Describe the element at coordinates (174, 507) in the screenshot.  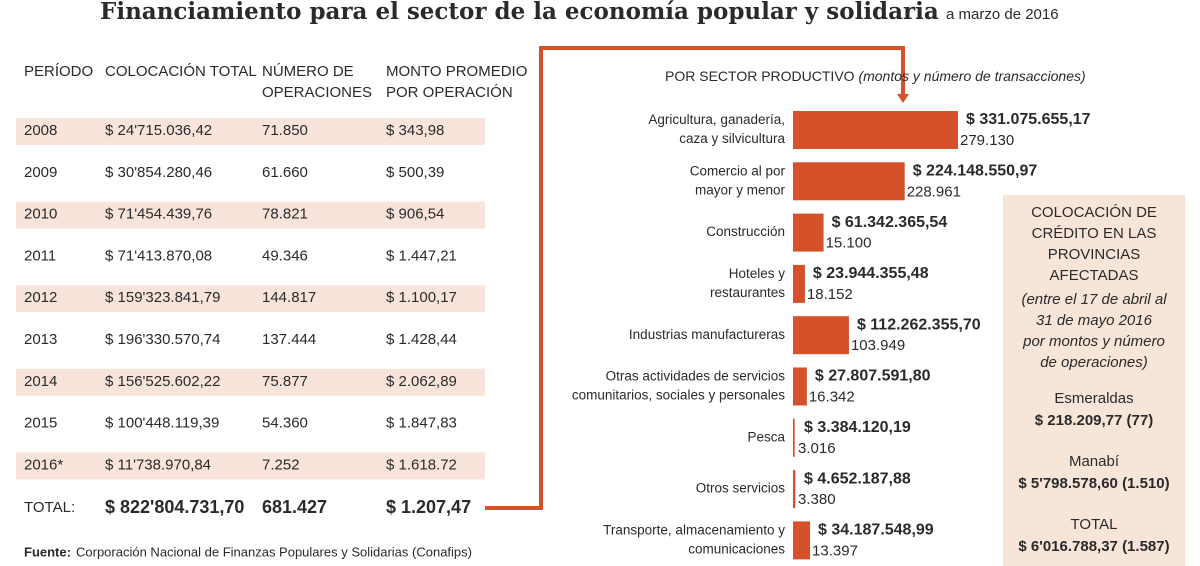
I see `table-total: $ 822'804.731,70` at that location.